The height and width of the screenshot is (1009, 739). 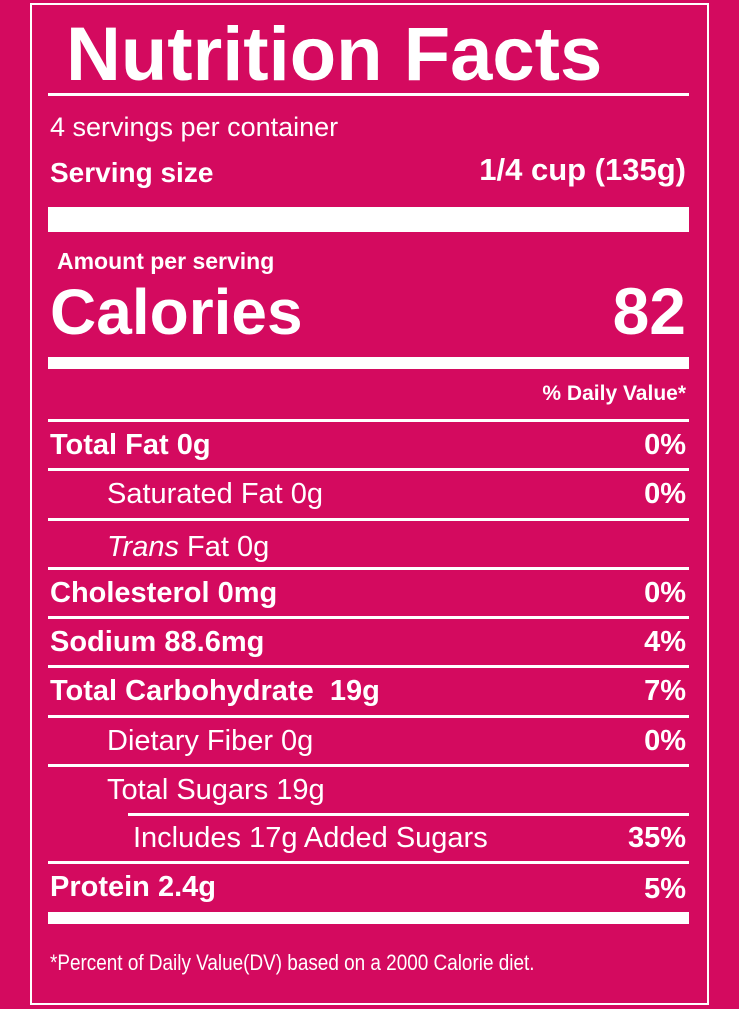 I want to click on dv-header: % Daily Value*, so click(x=614, y=393).